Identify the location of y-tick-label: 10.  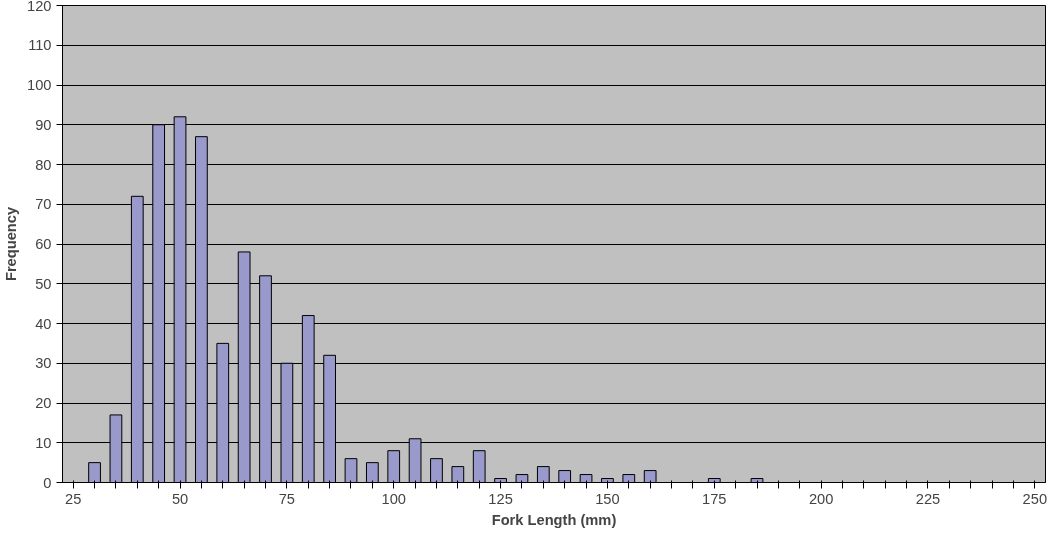
(43, 442).